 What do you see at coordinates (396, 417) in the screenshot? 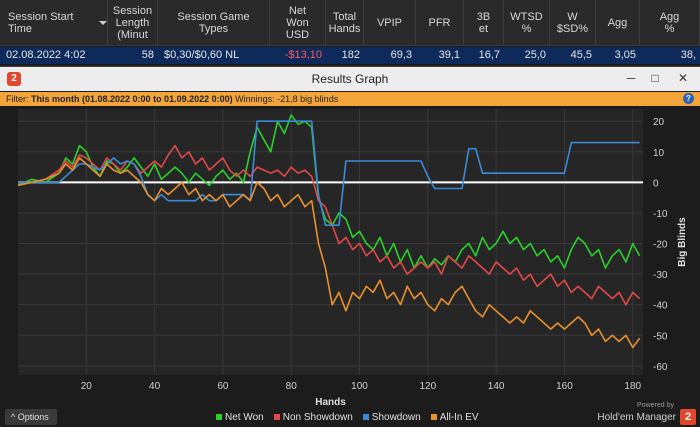
I see `legend-label: Showdown` at bounding box center [396, 417].